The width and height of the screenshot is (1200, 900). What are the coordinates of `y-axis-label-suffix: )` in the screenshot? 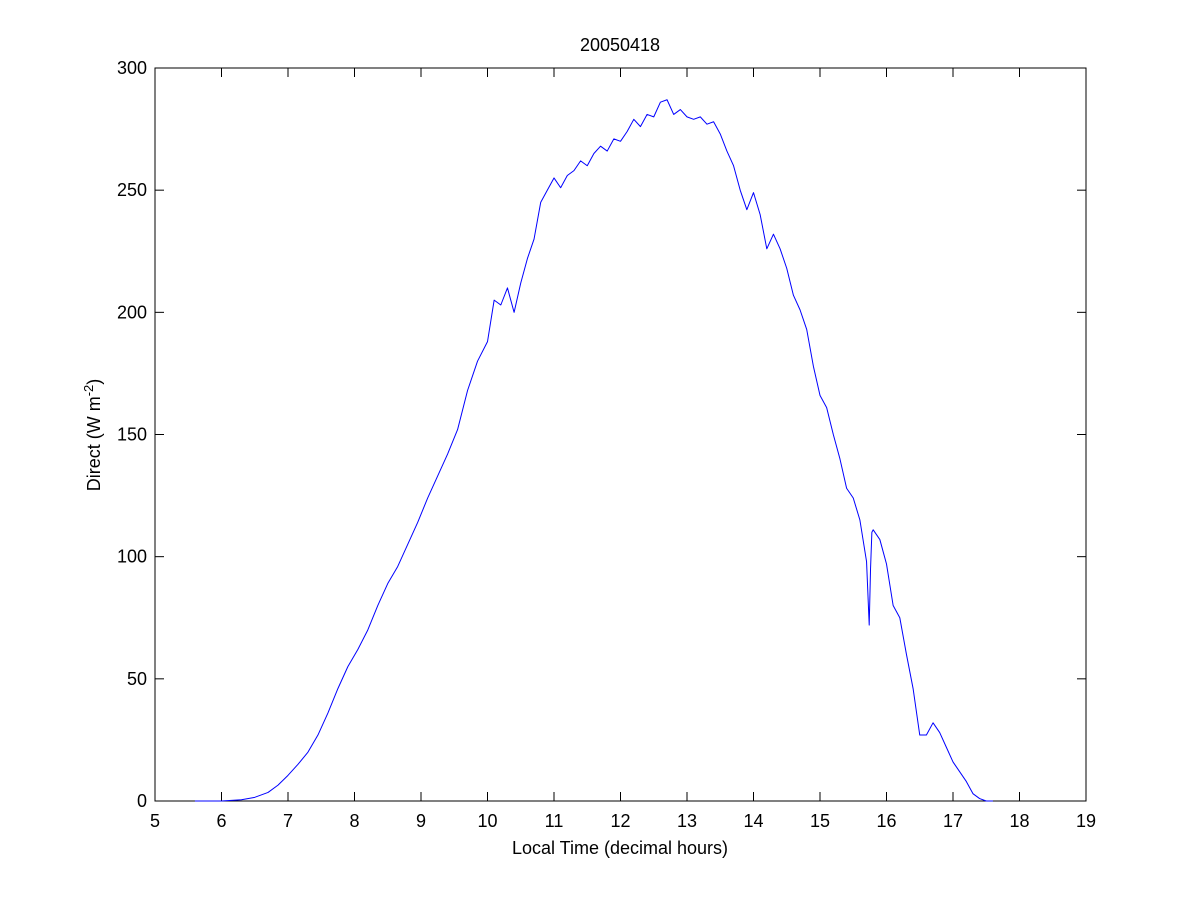 It's located at (94, 382).